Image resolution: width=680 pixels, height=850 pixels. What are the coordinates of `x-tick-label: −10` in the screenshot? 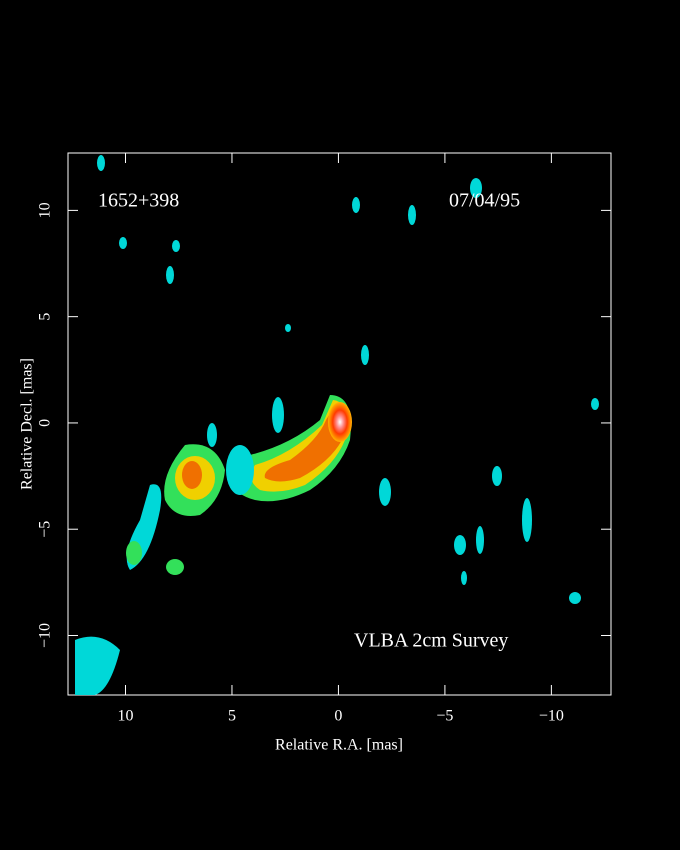 It's located at (551, 716).